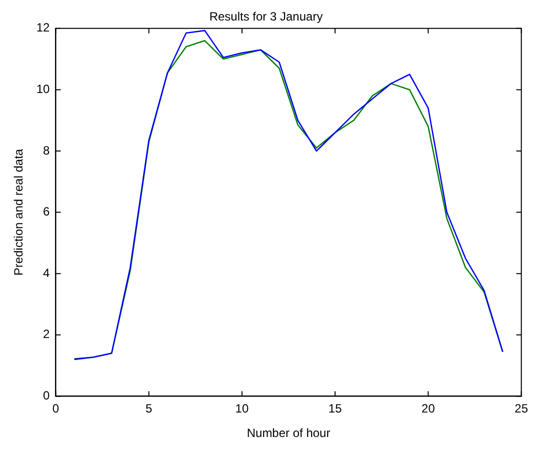  Describe the element at coordinates (521, 409) in the screenshot. I see `x-tick-label: 25` at that location.